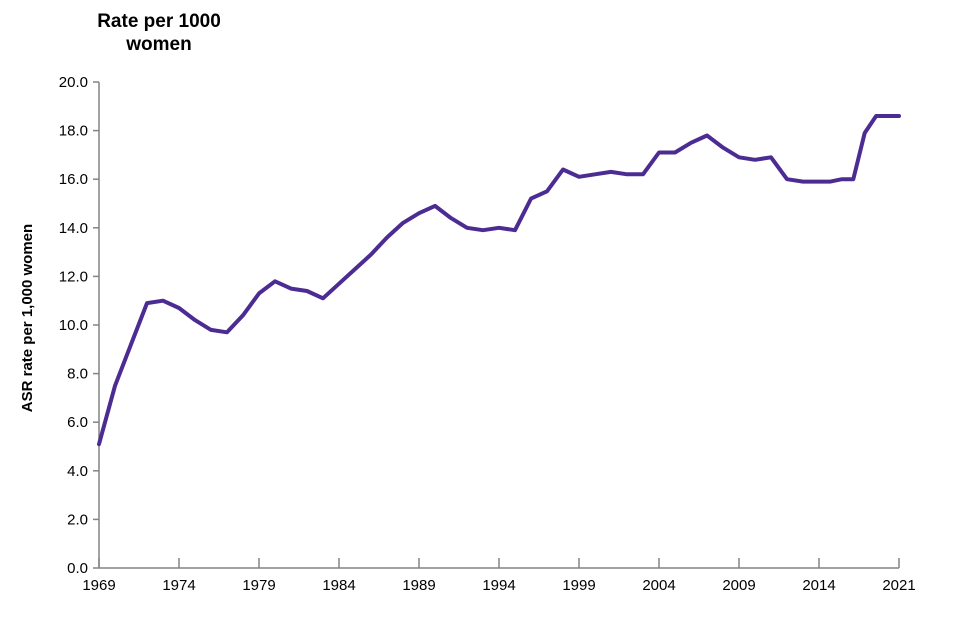 Image resolution: width=960 pixels, height=640 pixels. I want to click on y-tick-label: 18.0, so click(73, 131).